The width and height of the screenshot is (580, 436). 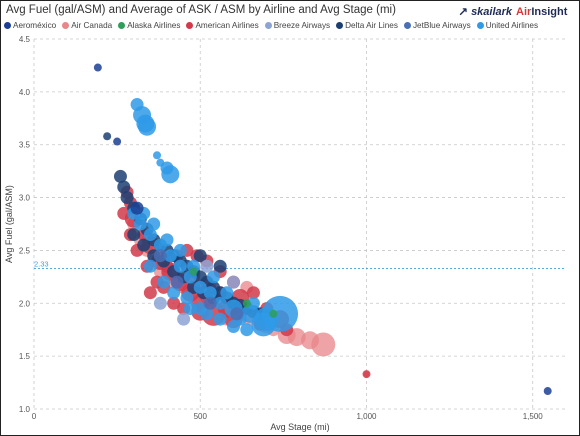 What do you see at coordinates (463, 12) in the screenshot?
I see `logo-mark-icon: ↗` at bounding box center [463, 12].